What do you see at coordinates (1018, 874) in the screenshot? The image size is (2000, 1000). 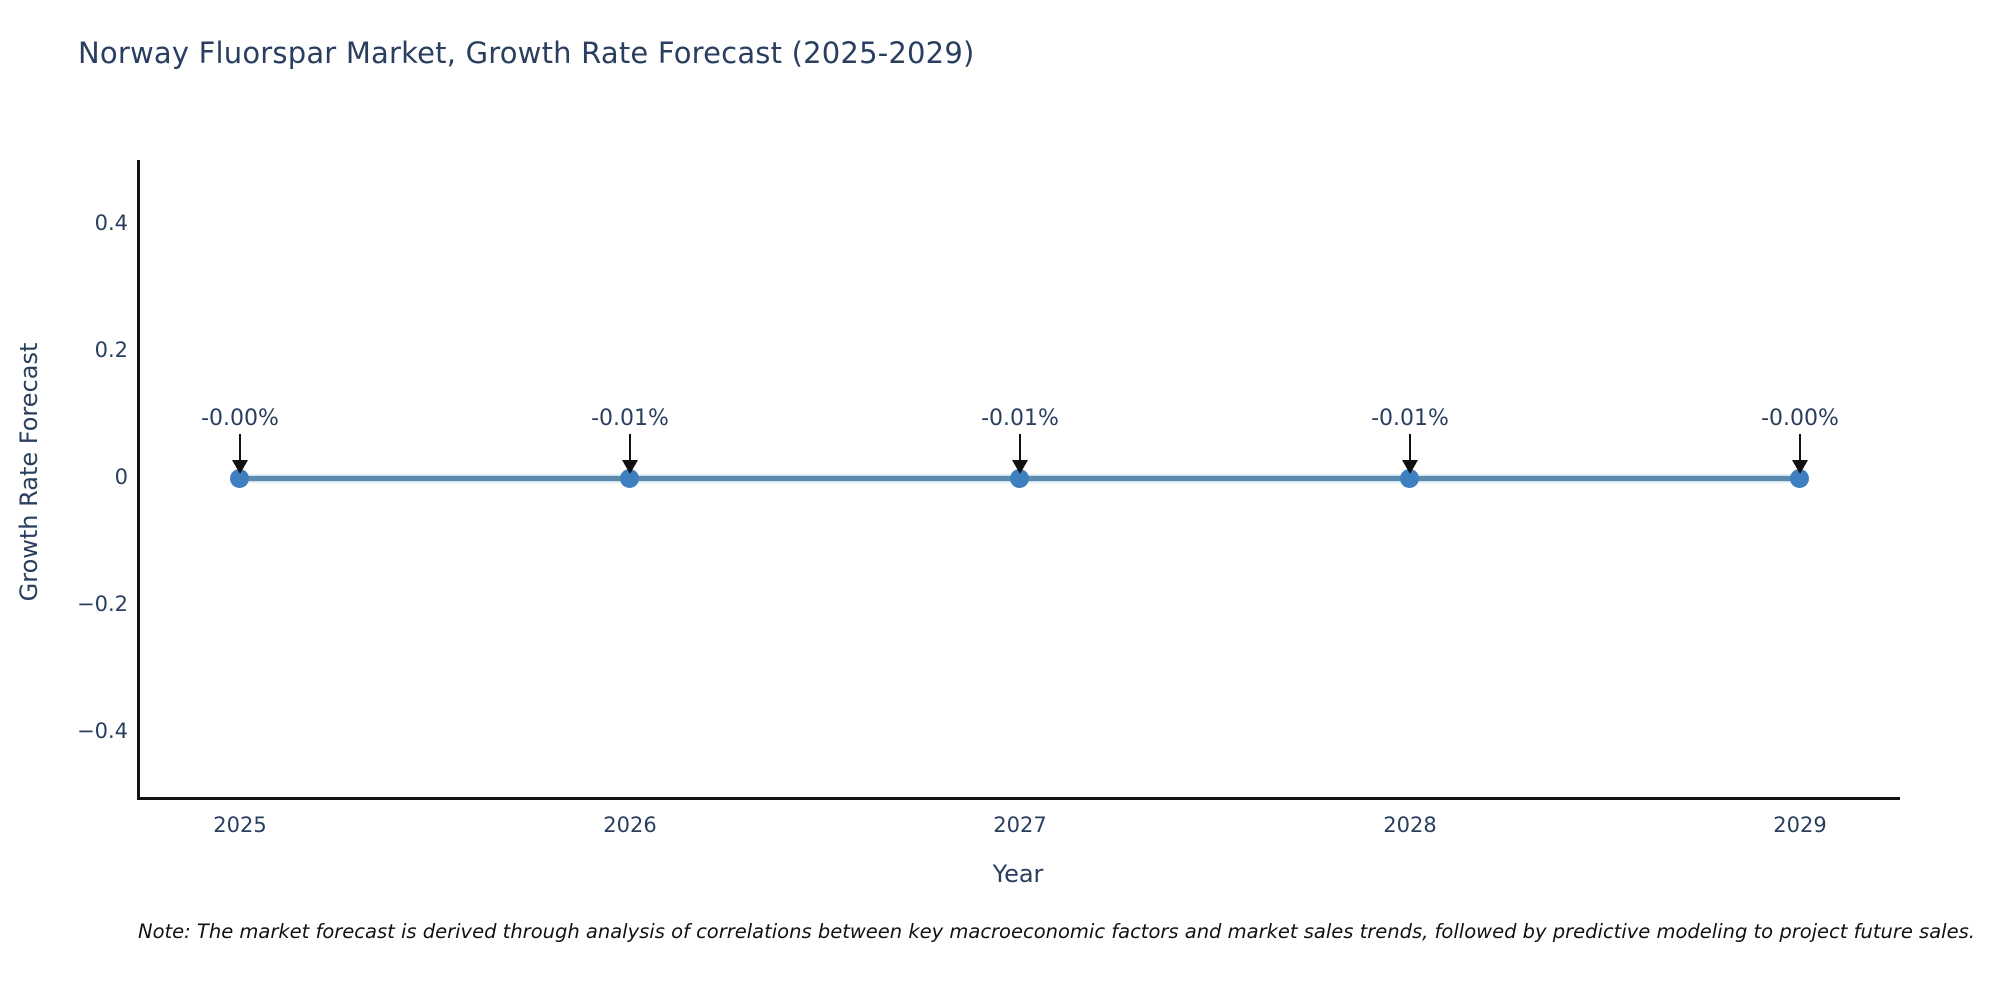 I see `x-axis-title: Year` at bounding box center [1018, 874].